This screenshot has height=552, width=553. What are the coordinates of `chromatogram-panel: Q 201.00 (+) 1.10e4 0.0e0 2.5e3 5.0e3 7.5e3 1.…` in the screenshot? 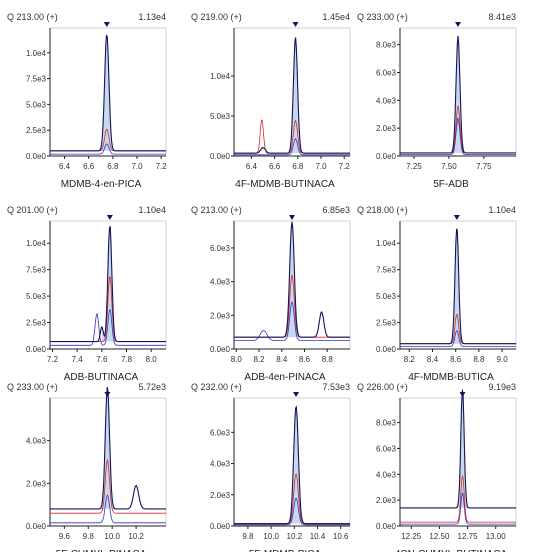 It's located at (87, 294).